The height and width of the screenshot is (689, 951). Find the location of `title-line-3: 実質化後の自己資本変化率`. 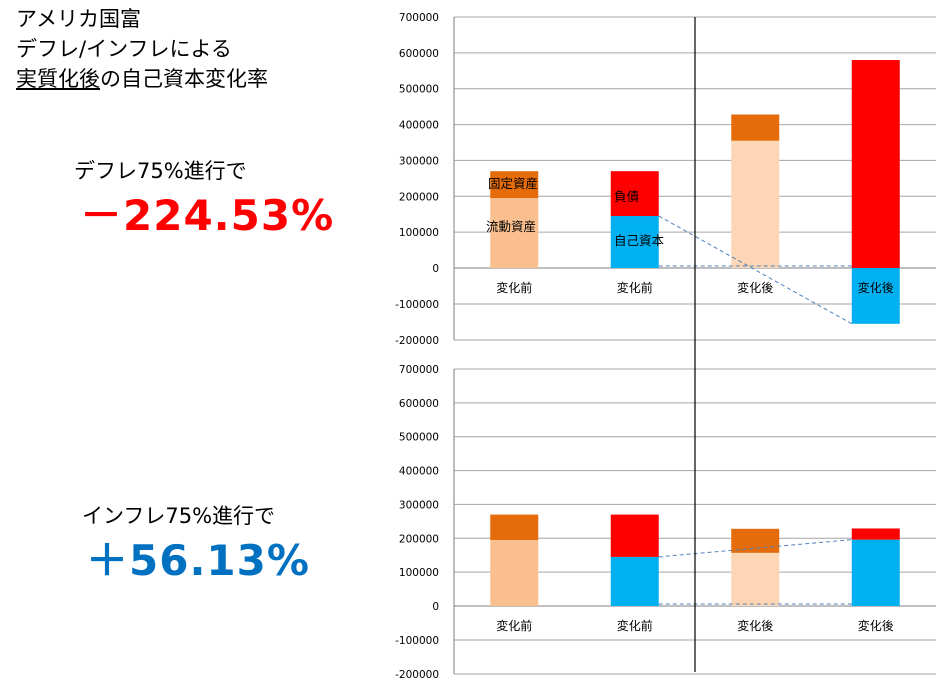

title-line-3: 実質化後の自己資本変化率 is located at coordinates (142, 79).